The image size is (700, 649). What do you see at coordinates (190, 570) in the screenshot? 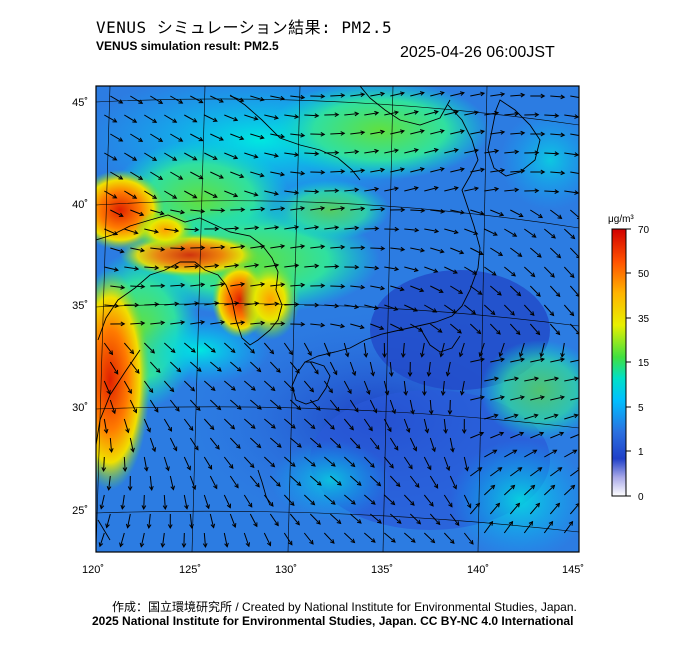
I see `lon-tick-125: 125˚` at bounding box center [190, 570].